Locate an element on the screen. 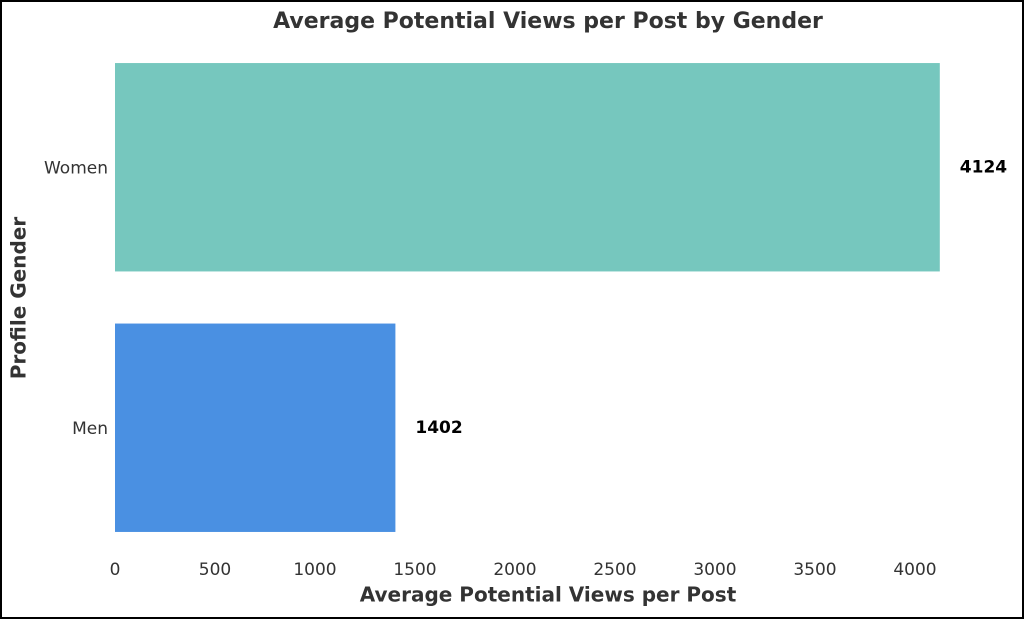 The width and height of the screenshot is (1024, 619). y-tick-label: Men is located at coordinates (90, 429).